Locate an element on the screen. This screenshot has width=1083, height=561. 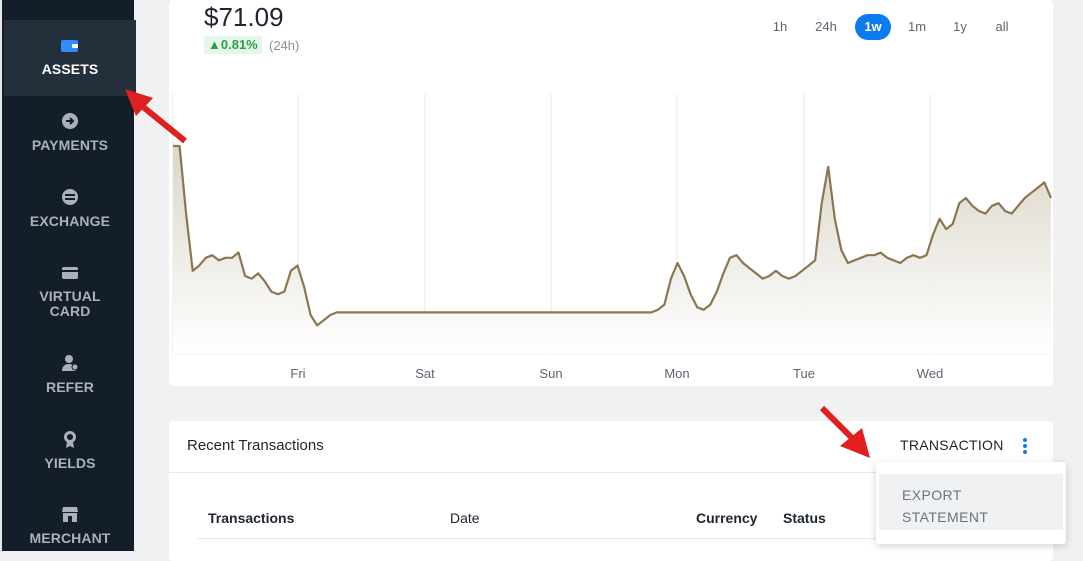
sidebar-item-label: REFER is located at coordinates (70, 387).